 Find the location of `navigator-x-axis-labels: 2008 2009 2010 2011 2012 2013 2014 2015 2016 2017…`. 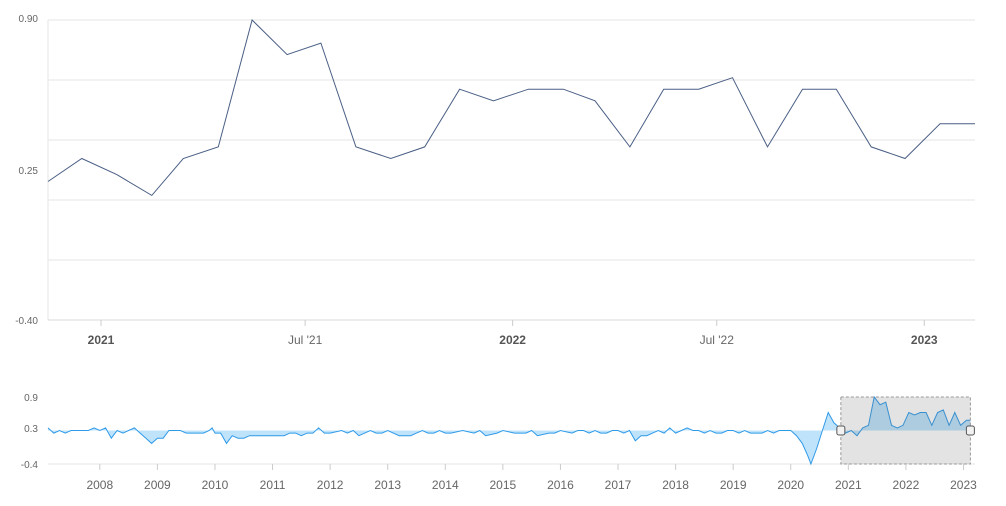

navigator-x-axis-labels: 2008 2009 2010 2011 2012 2013 2014 2015 2016 2017… is located at coordinates (531, 478).